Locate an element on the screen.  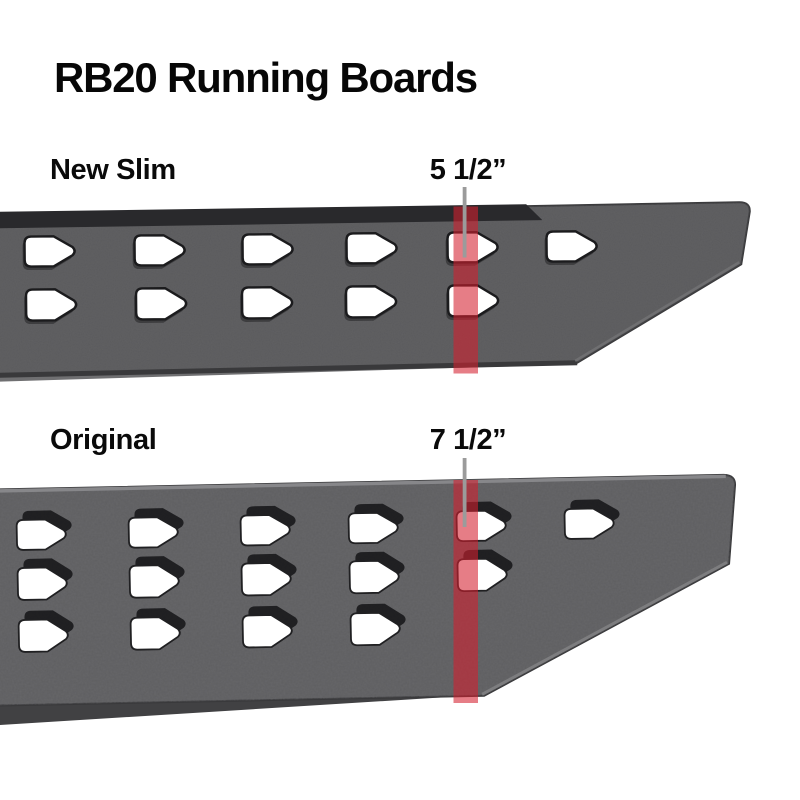
measurement-label-new-slim: 5 1/2” is located at coordinates (468, 170).